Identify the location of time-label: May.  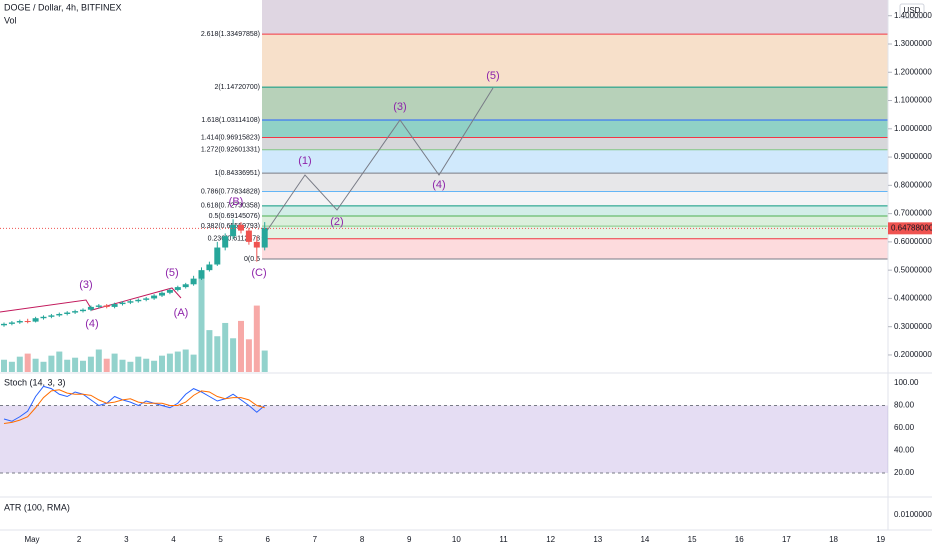
(31, 539).